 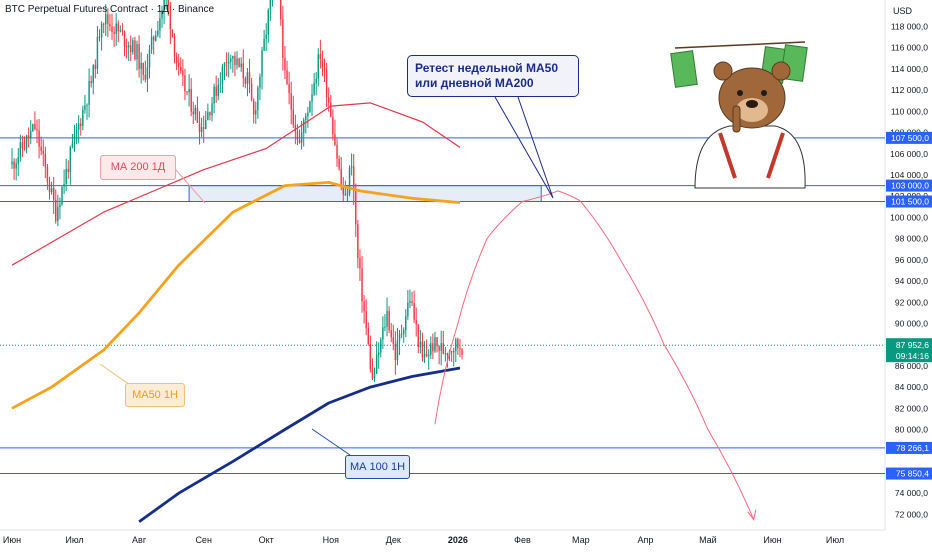 What do you see at coordinates (781, 71) in the screenshot?
I see `bear-ear-right` at bounding box center [781, 71].